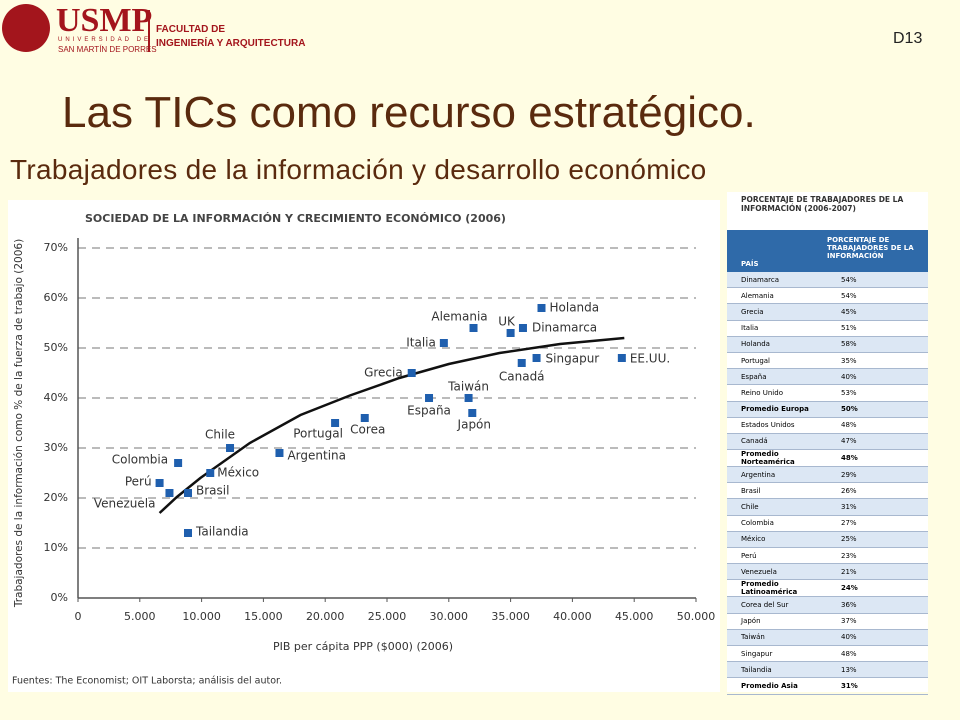  Describe the element at coordinates (125, 504) in the screenshot. I see `point-label: Venezuela` at that location.